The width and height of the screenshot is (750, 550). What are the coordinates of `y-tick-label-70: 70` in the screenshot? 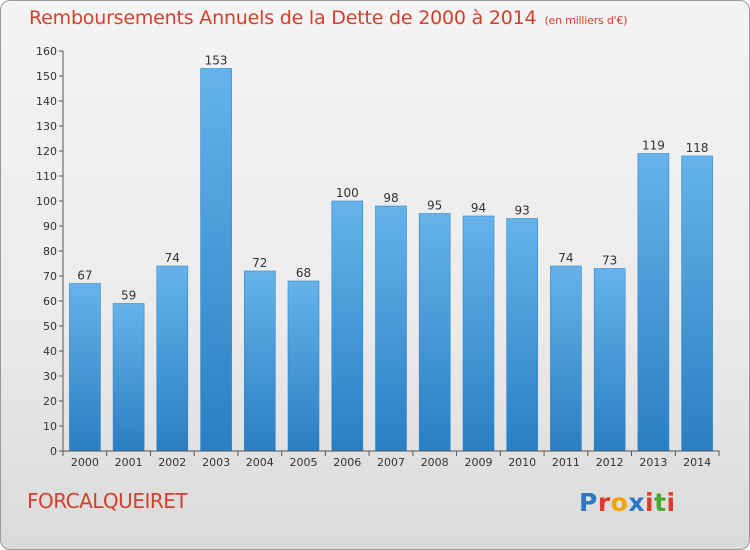 It's located at (50, 276).